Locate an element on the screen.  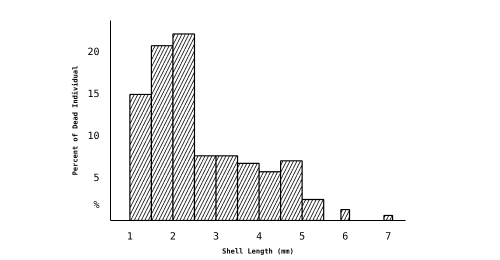
x-tick-label: 5 is located at coordinates (302, 237).